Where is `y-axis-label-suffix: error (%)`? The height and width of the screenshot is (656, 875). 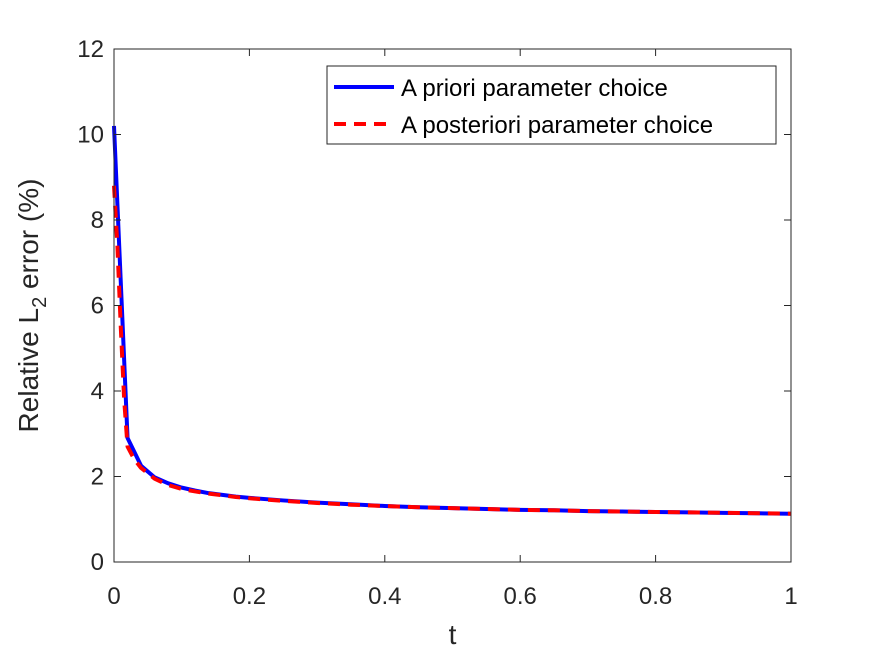 y-axis-label-suffix: error (%) is located at coordinates (28, 238).